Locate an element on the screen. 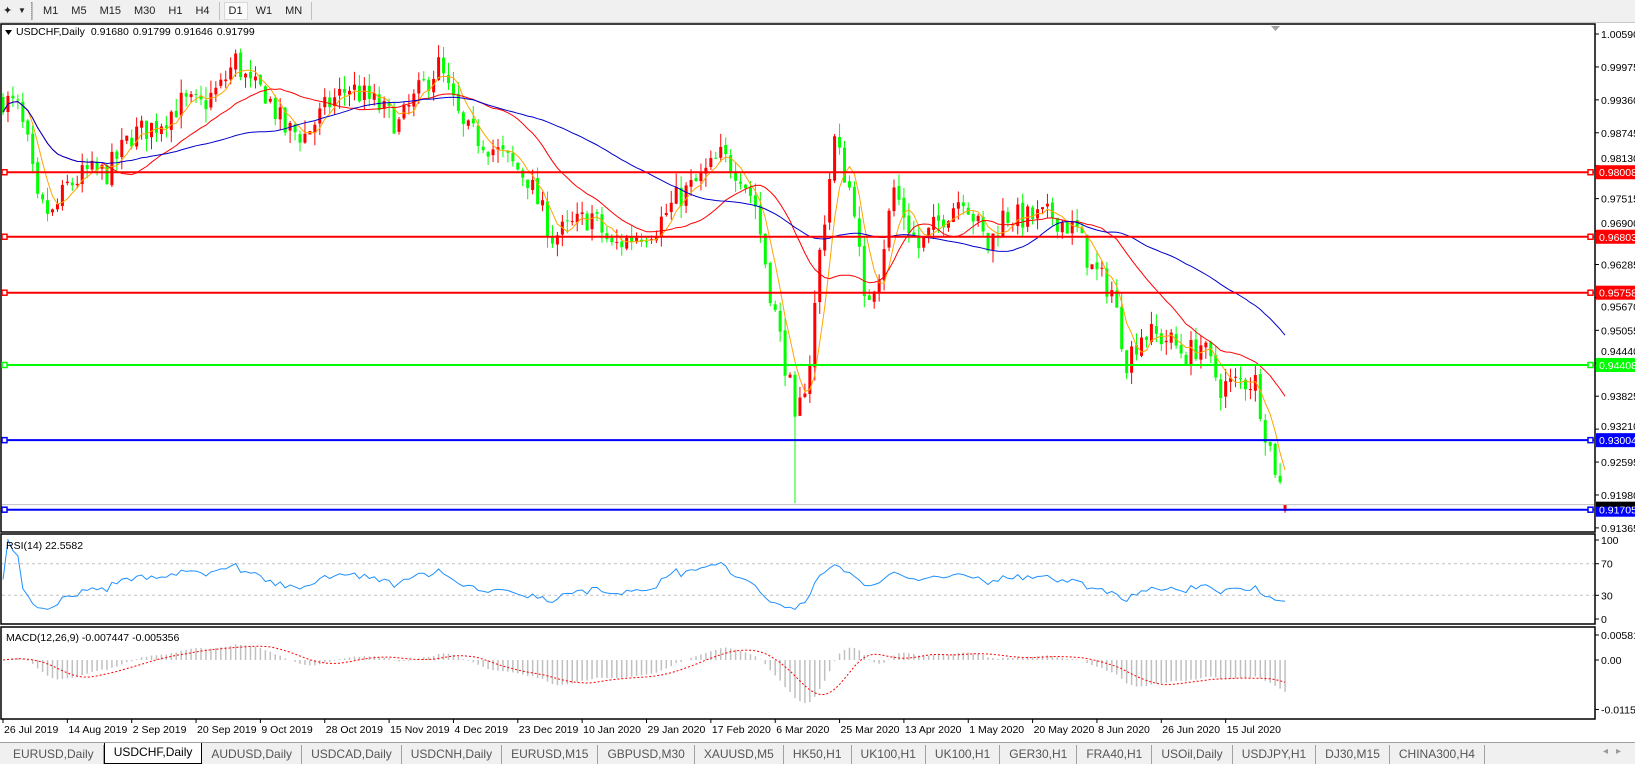  macd-pane is located at coordinates (798, 673).